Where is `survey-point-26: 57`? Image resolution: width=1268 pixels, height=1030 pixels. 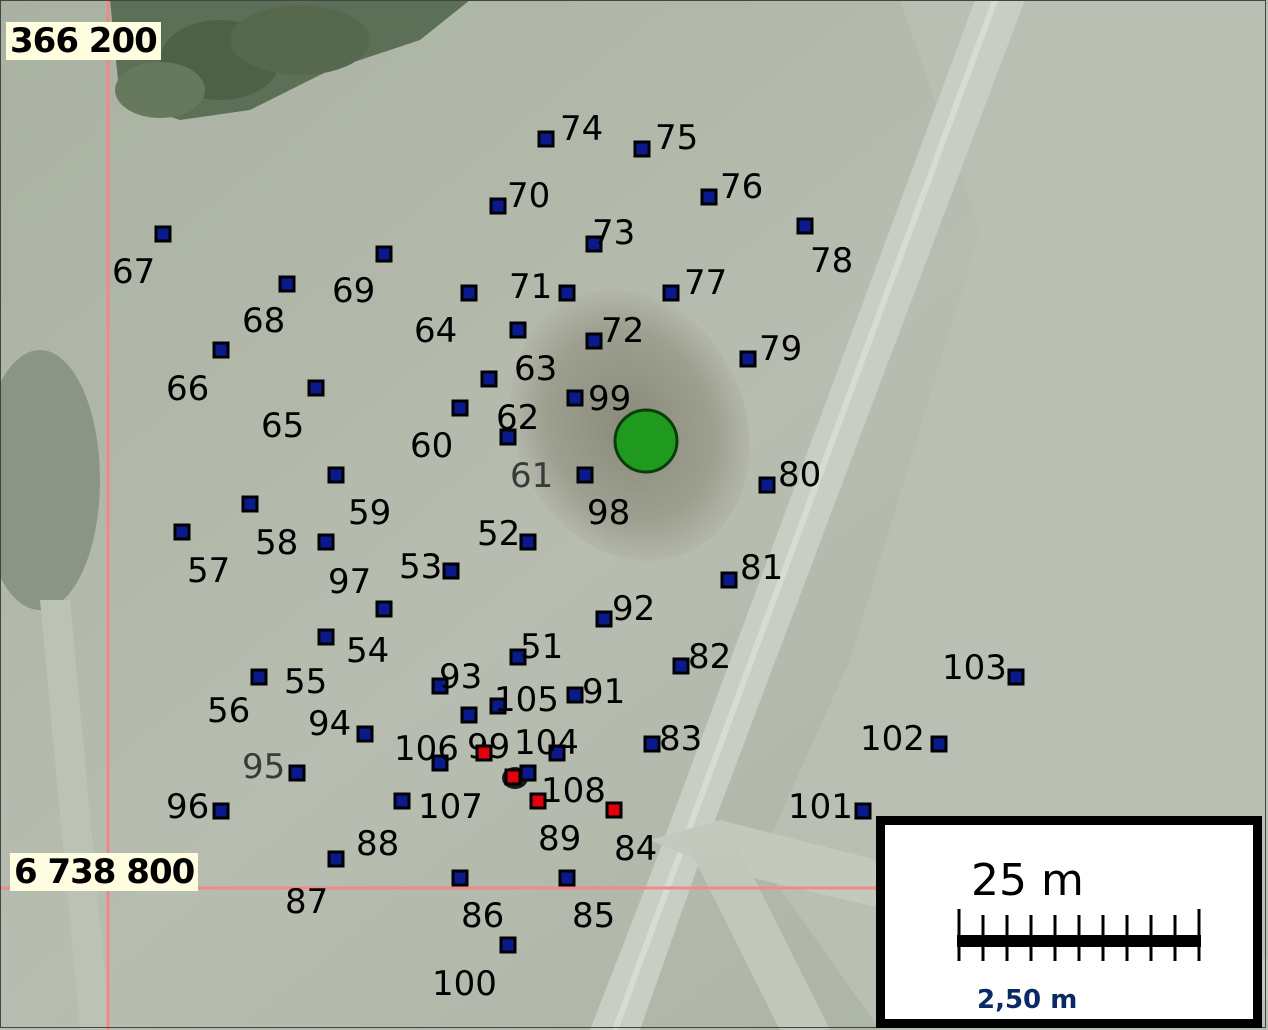 survey-point-26: 57 is located at coordinates (201, 557).